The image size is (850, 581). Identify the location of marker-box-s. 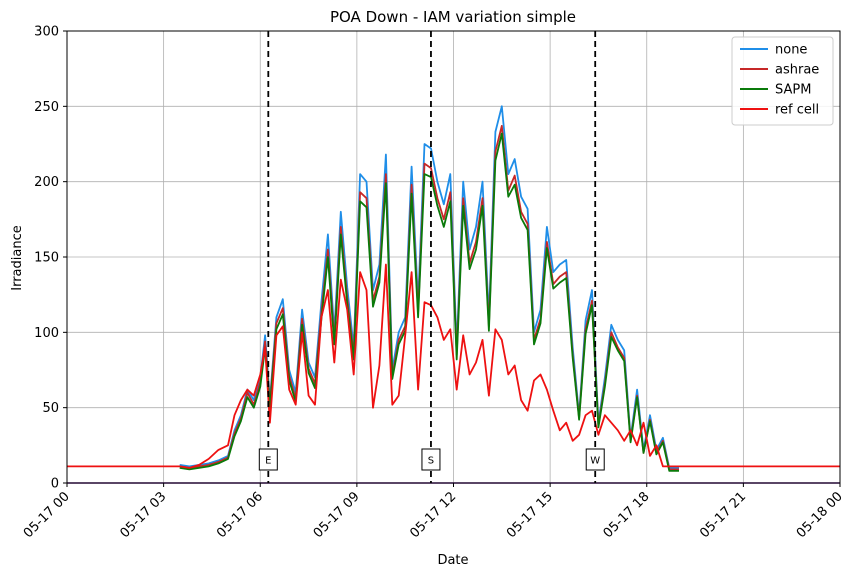
(431, 459).